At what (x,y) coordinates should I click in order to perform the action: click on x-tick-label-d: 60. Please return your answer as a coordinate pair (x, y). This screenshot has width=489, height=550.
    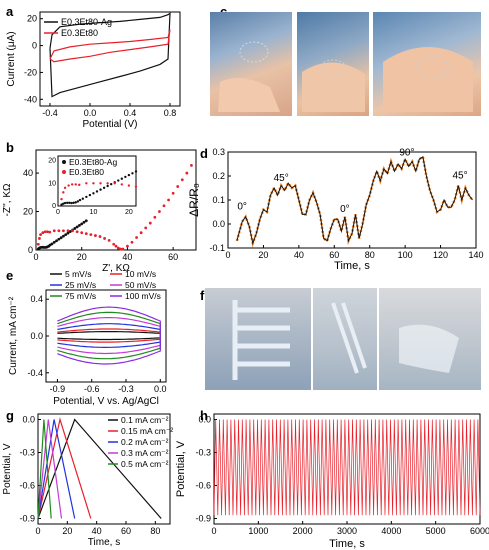
    Looking at the image, I should click on (334, 255).